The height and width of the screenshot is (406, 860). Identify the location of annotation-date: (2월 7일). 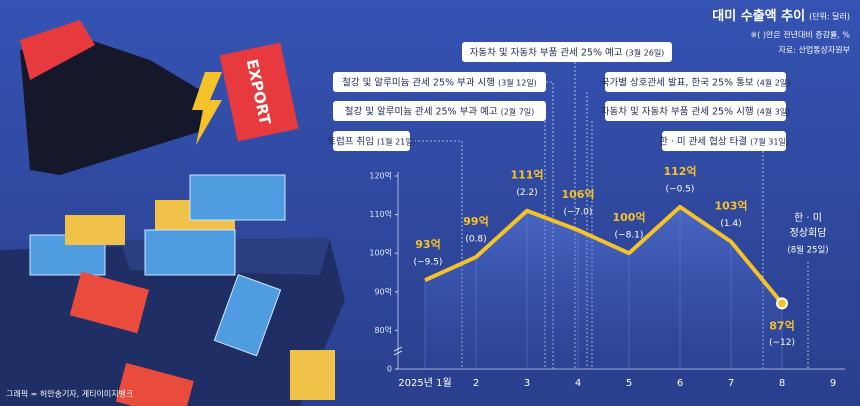
(518, 111).